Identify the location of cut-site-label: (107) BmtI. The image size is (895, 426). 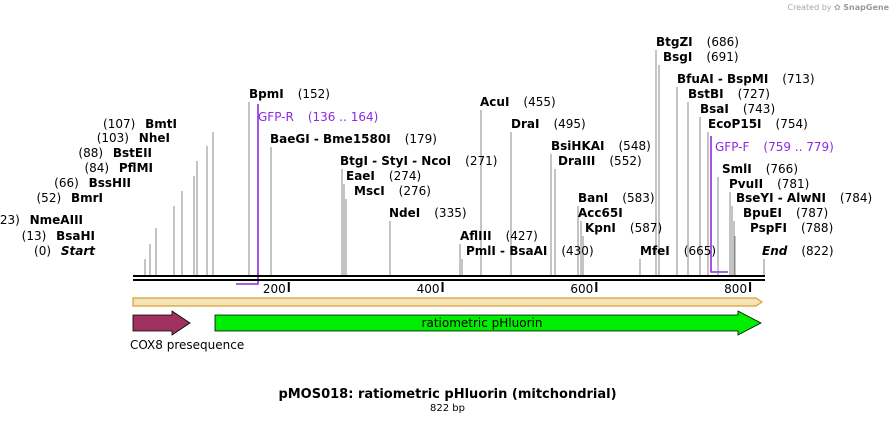
(140, 124).